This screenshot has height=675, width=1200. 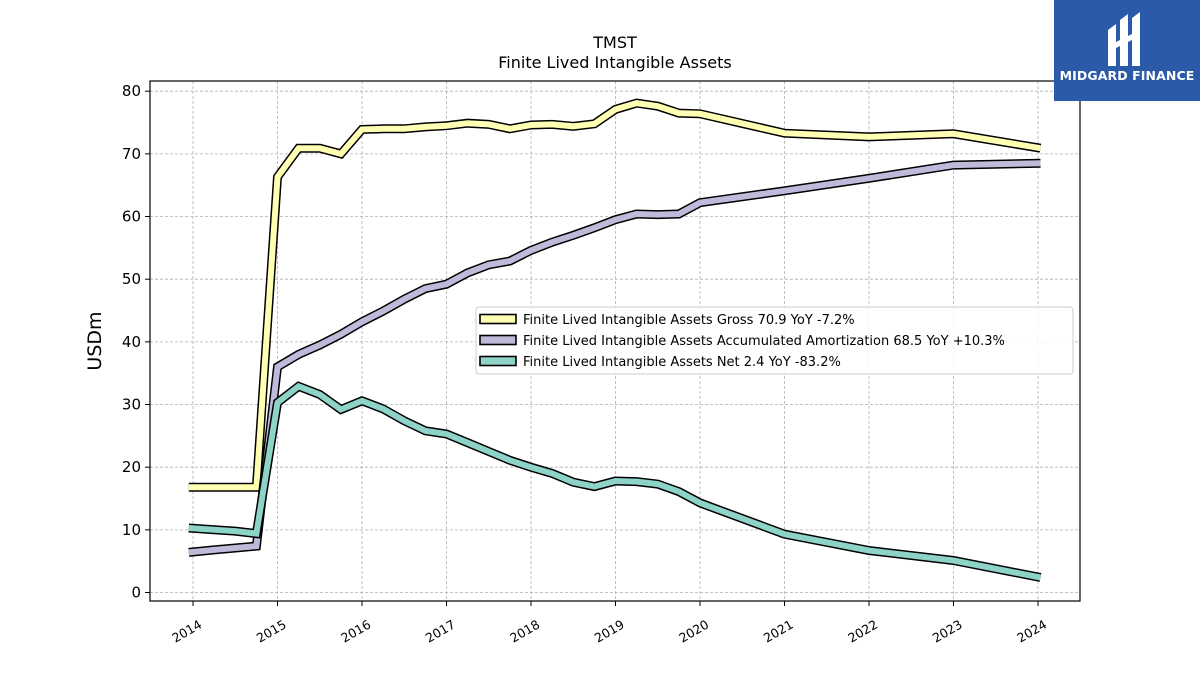 I want to click on chart-title: TMST, so click(x=614, y=42).